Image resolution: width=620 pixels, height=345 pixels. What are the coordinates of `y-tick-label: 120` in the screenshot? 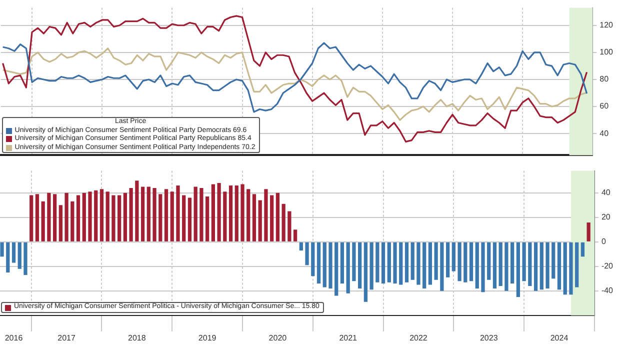 It's located at (607, 25).